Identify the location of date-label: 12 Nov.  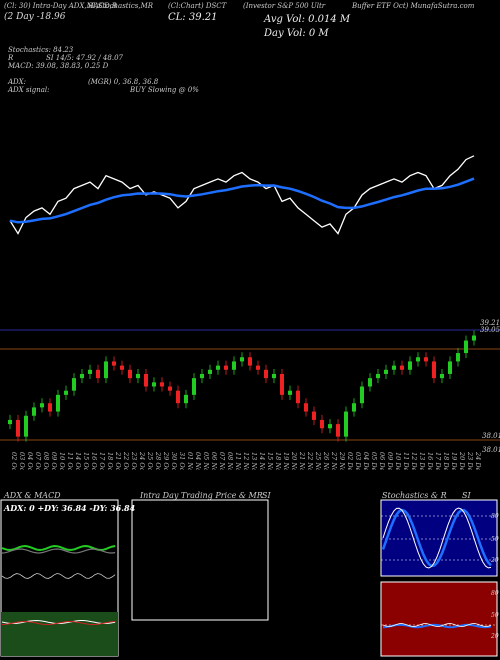
(246, 461).